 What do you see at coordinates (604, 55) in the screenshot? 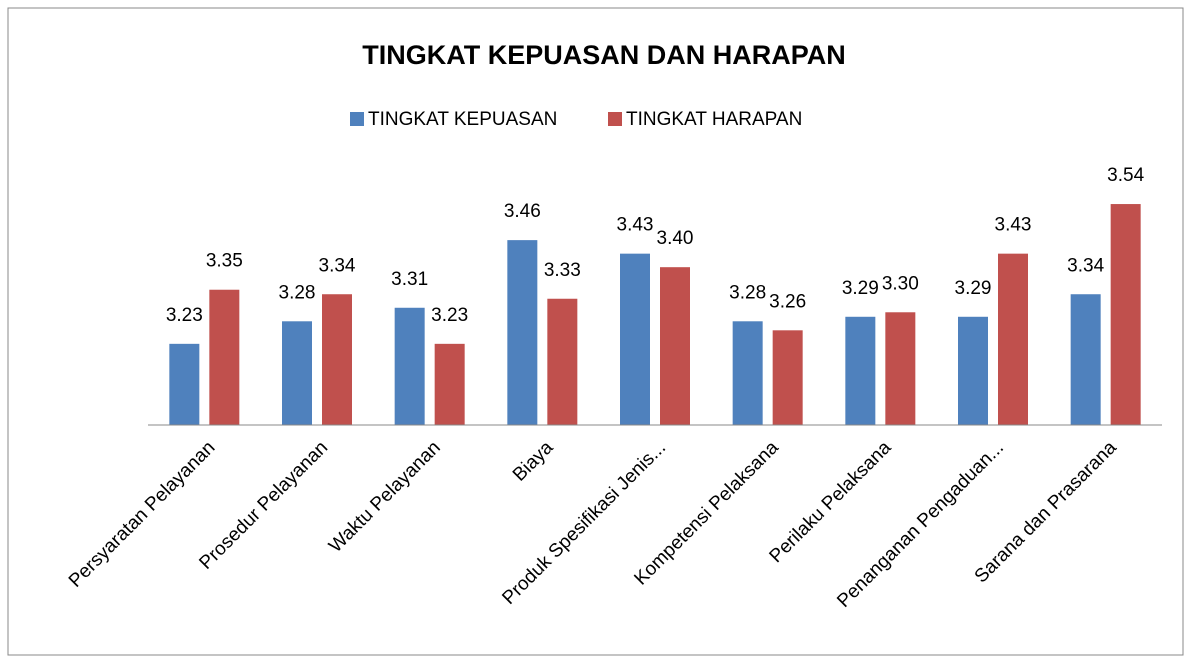
I see `chart-title: TINGKAT KEPUASAN DAN HARAPAN` at bounding box center [604, 55].